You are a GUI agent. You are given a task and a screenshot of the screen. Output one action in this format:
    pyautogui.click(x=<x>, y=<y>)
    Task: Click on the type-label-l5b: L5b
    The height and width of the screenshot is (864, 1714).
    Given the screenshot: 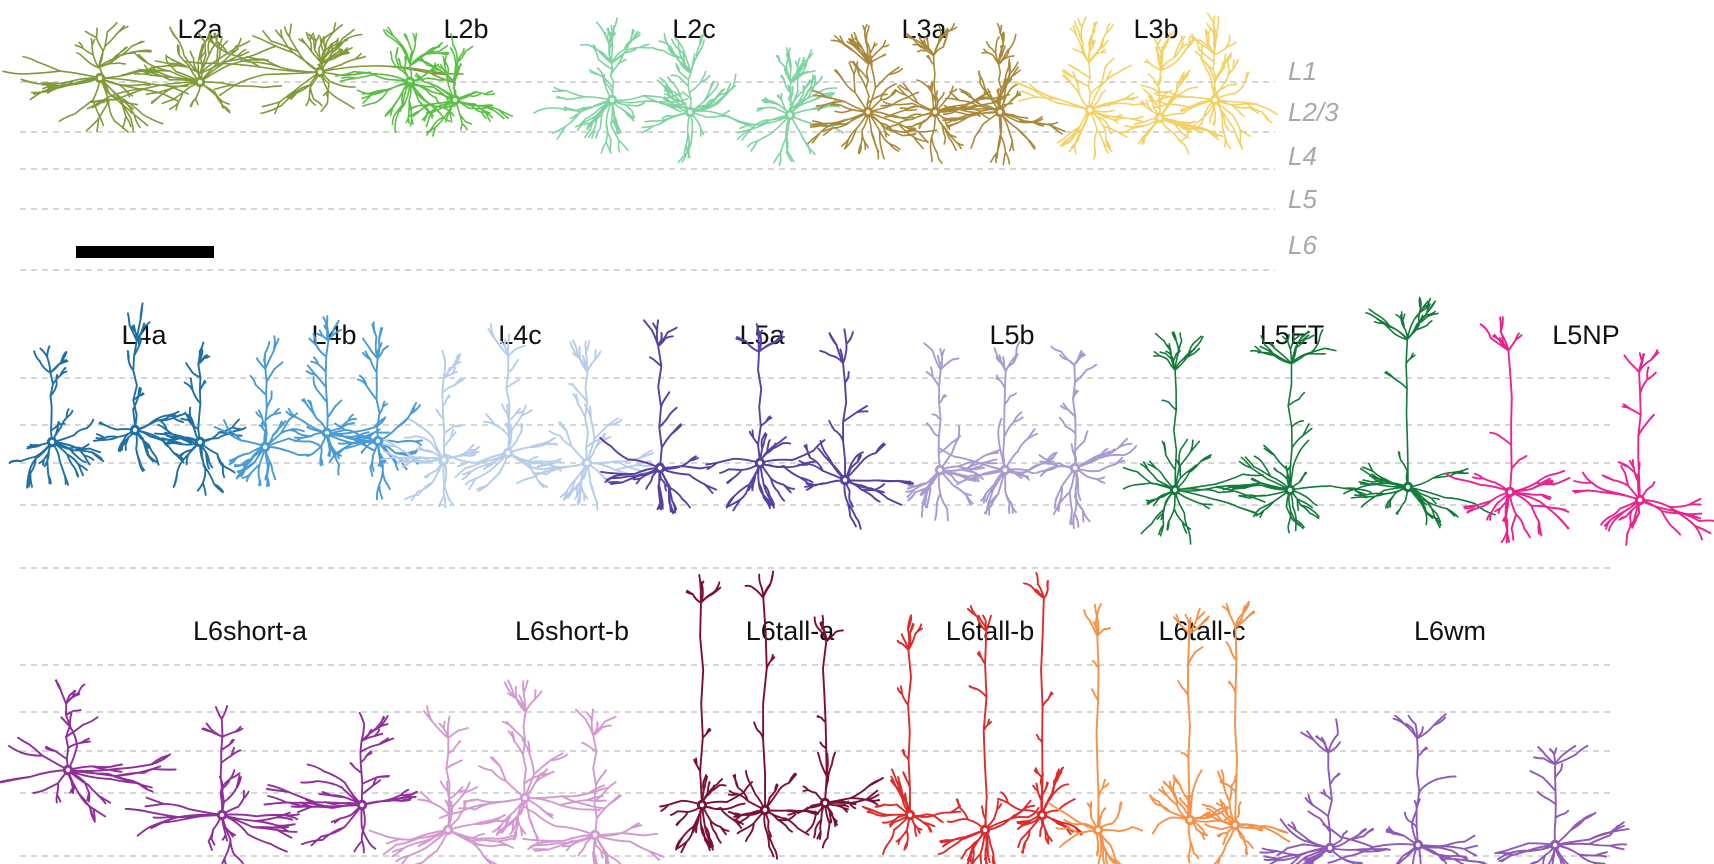 What is the action you would take?
    pyautogui.click(x=1011, y=335)
    